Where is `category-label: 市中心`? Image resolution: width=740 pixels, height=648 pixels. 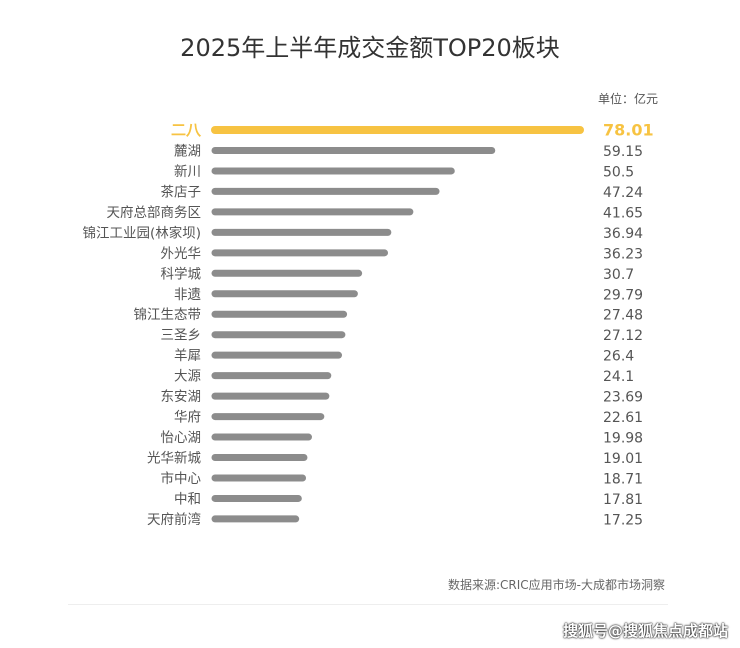 category-label: 市中心 is located at coordinates (181, 478).